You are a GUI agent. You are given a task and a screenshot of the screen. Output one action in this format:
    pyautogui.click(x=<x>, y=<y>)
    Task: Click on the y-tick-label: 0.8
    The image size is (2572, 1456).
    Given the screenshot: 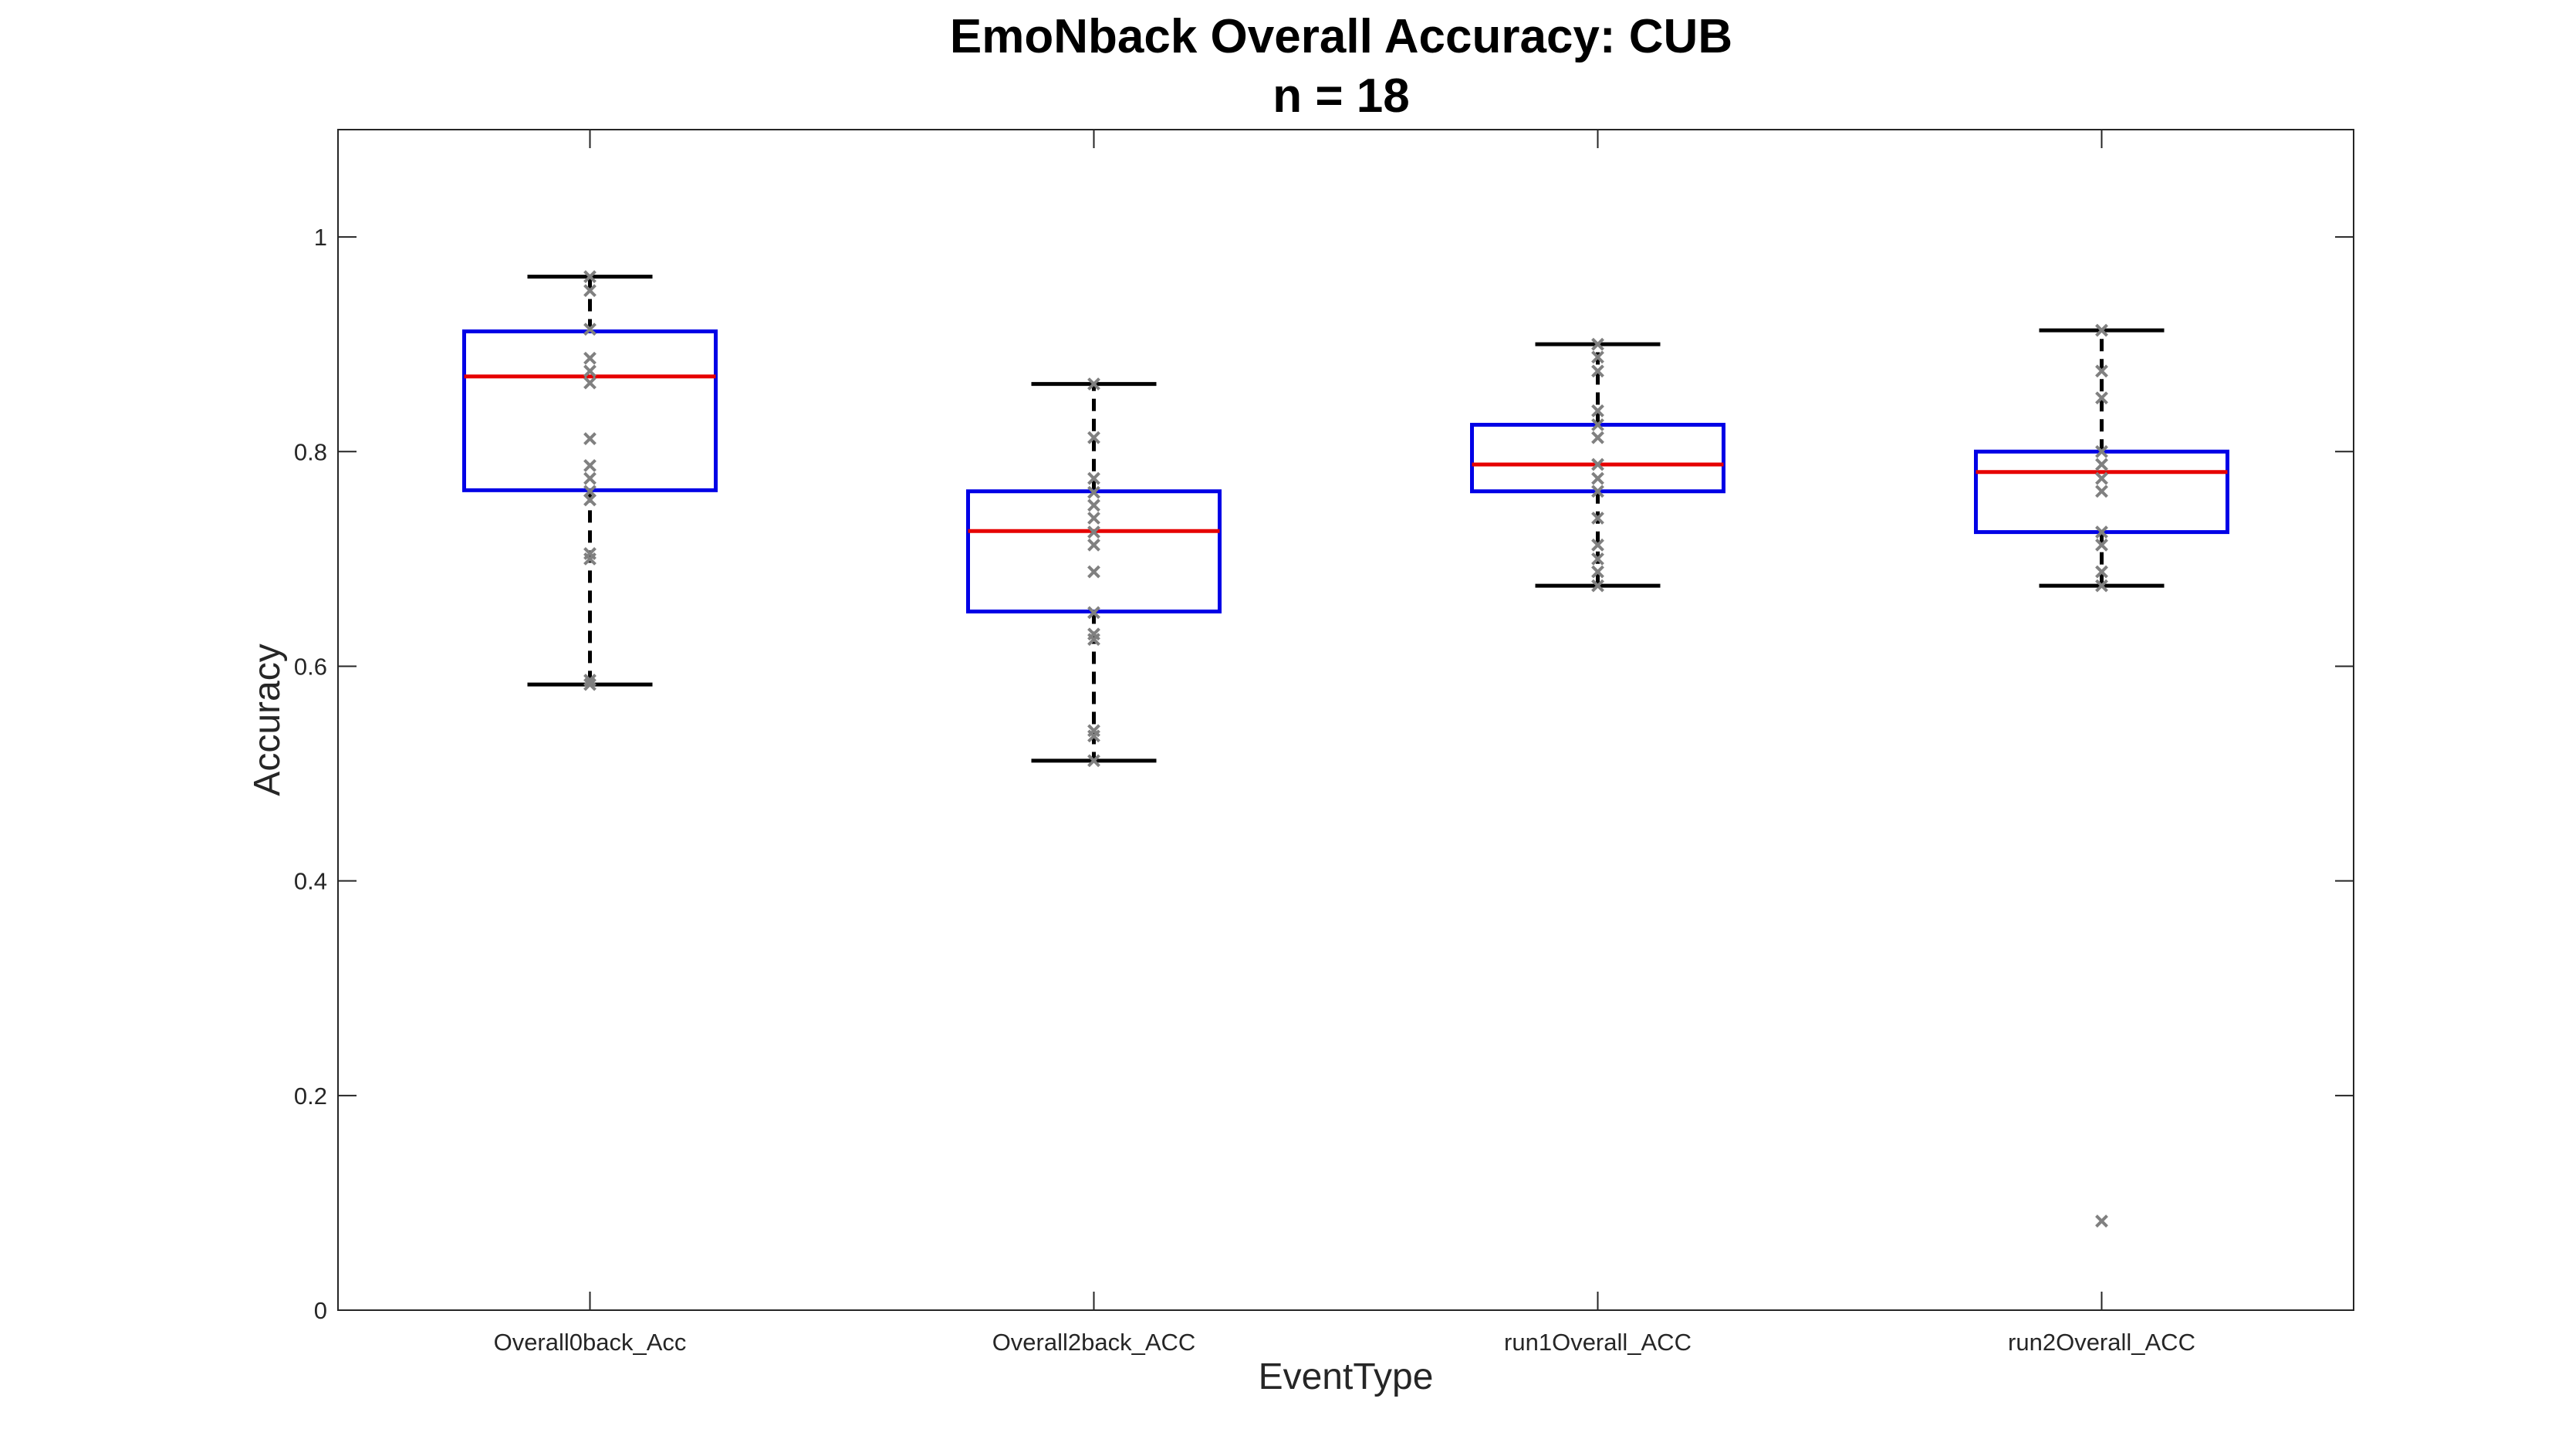 What is the action you would take?
    pyautogui.click(x=310, y=452)
    